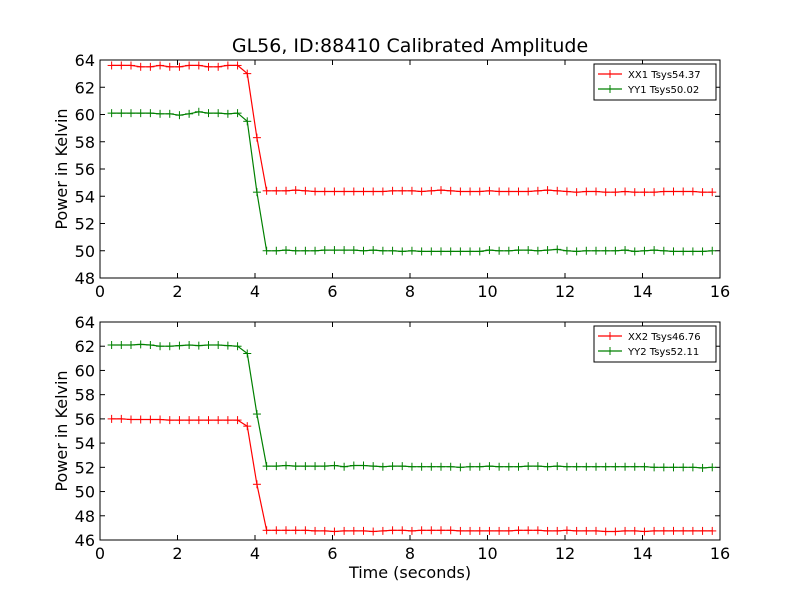 The width and height of the screenshot is (800, 600). Describe the element at coordinates (177, 553) in the screenshot. I see `x-tick-label: 2` at that location.